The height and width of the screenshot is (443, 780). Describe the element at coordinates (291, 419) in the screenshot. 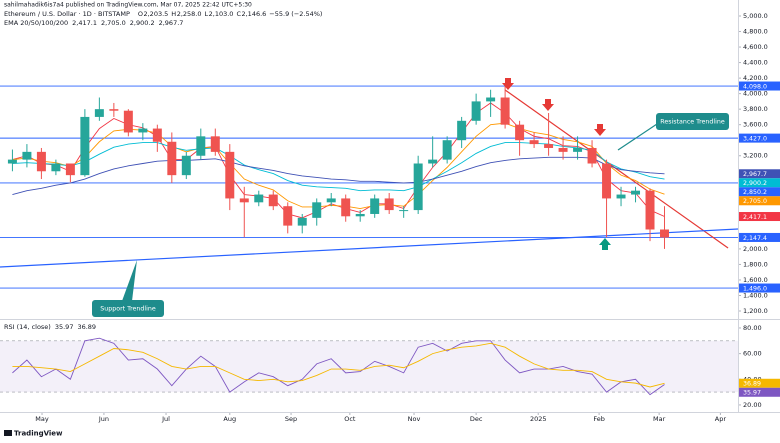

I see `x-tick-label: Sep` at that location.